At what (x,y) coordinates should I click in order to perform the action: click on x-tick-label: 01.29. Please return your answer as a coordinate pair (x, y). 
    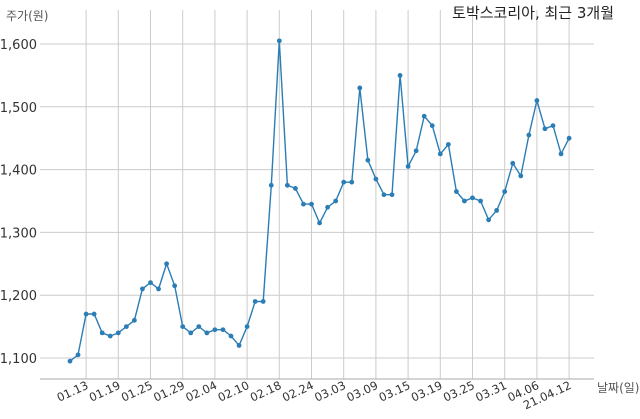
    Looking at the image, I should click on (169, 391).